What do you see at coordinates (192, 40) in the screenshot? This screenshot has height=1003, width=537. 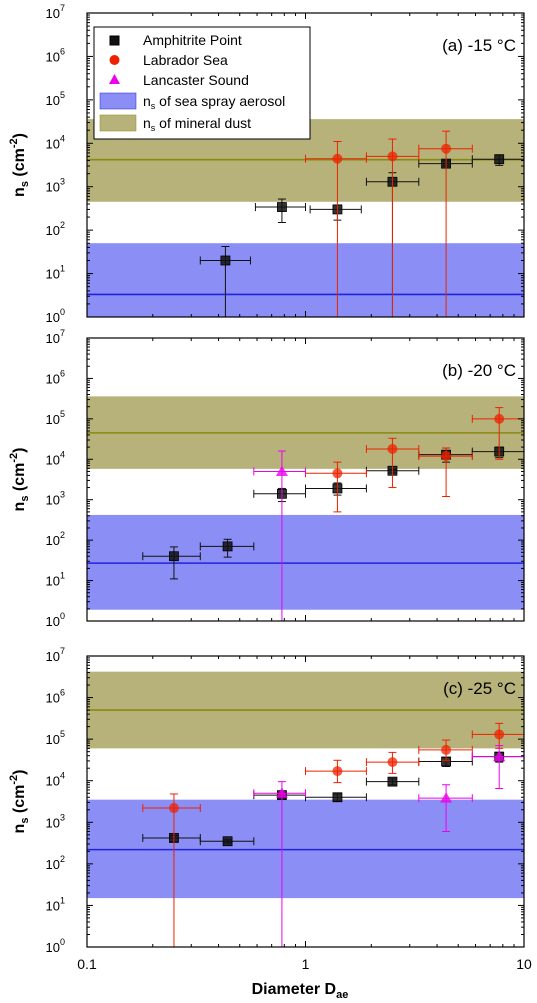 I see `legend-amphitrite-label: Amphitrite Point` at bounding box center [192, 40].